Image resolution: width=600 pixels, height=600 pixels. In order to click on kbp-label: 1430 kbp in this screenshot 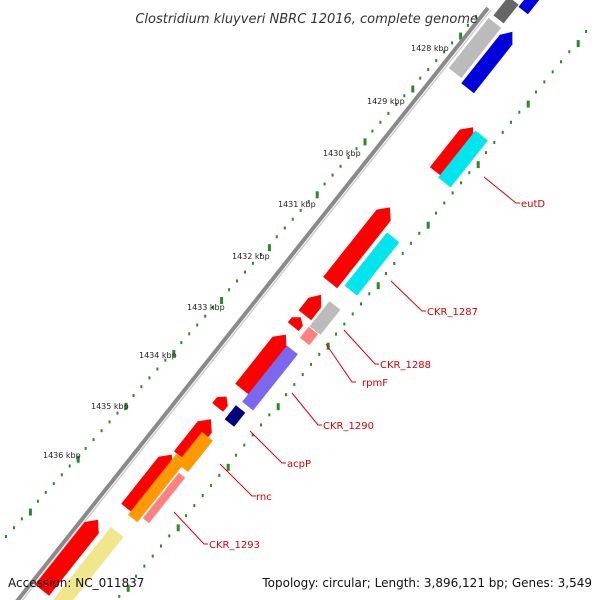, I will do `click(342, 153)`.